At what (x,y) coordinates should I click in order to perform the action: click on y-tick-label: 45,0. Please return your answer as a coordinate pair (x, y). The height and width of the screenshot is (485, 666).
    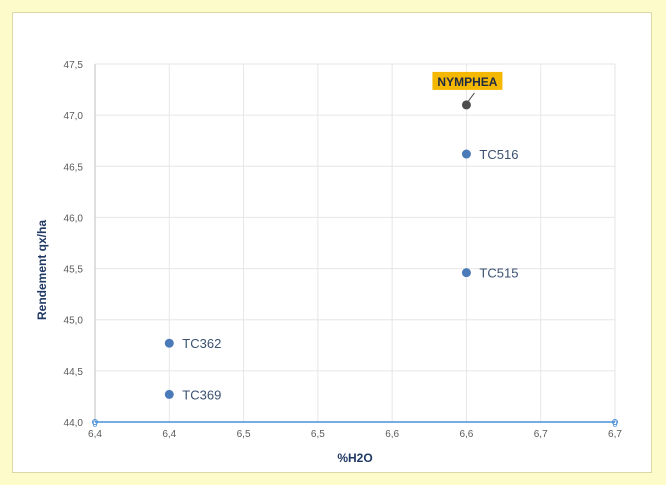
    Looking at the image, I should click on (74, 321).